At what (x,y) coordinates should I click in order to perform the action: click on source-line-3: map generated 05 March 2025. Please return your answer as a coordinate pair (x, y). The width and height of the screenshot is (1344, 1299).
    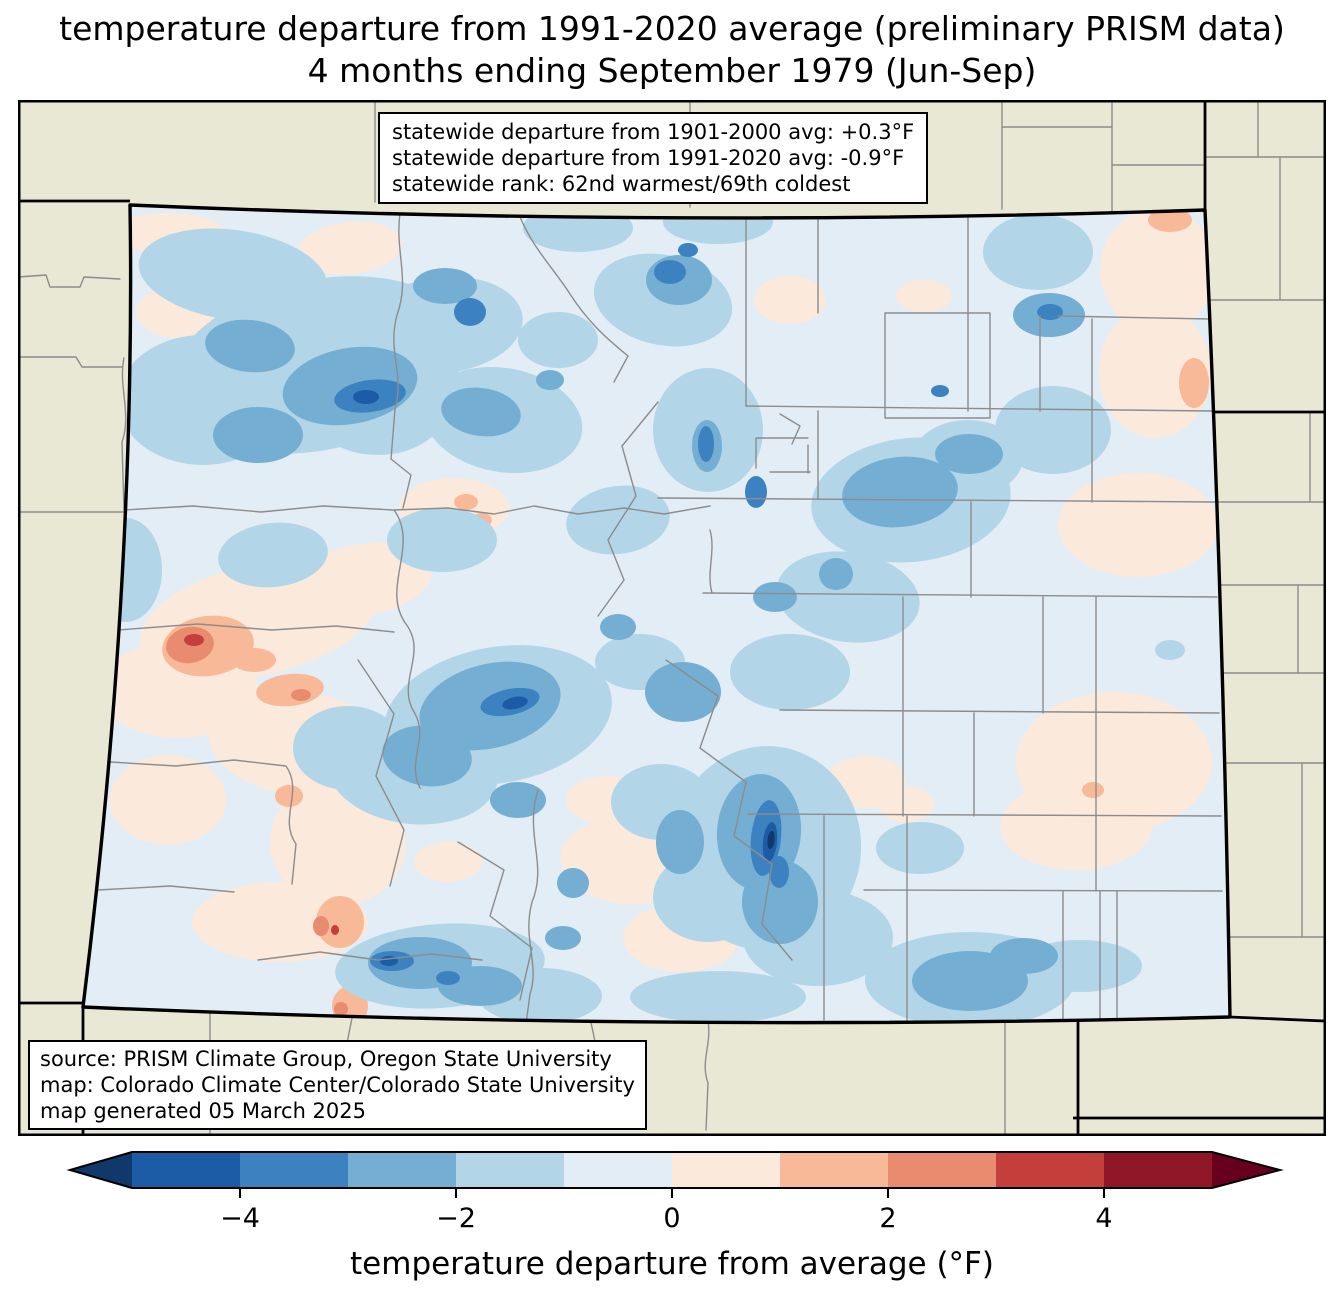
    Looking at the image, I should click on (203, 1111).